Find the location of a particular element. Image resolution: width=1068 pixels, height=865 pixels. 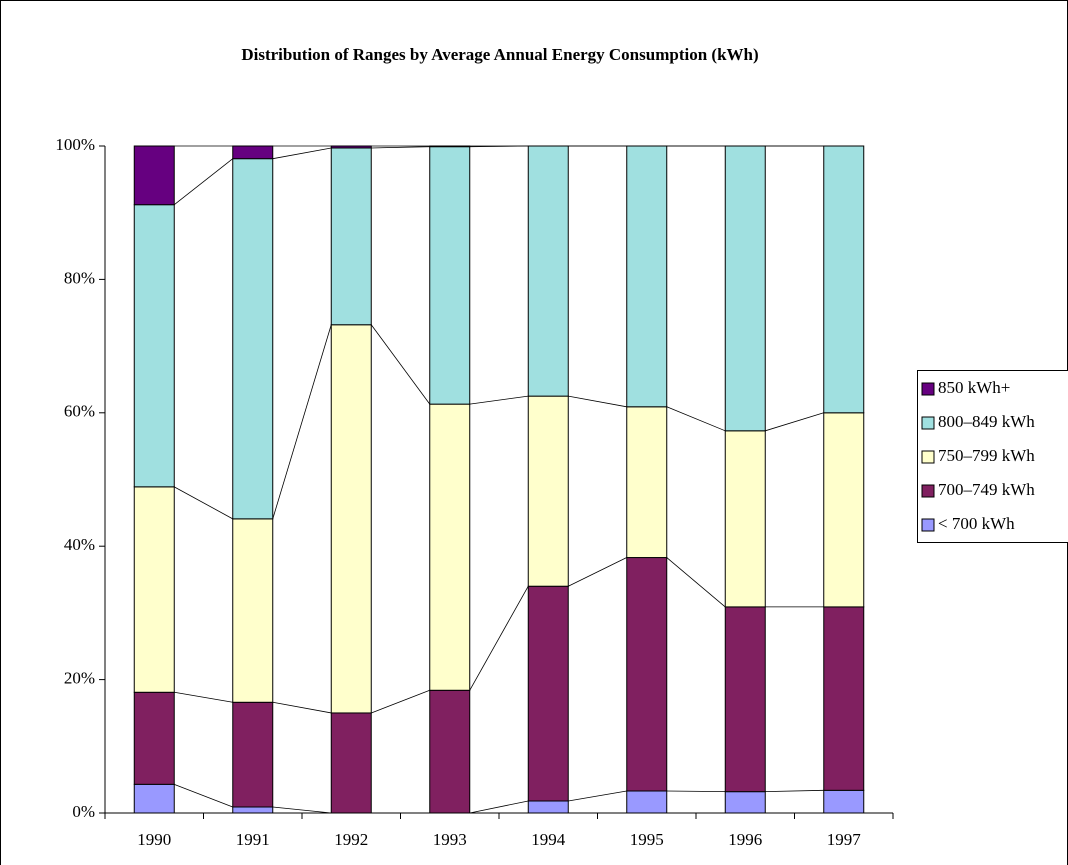

legend-label: < 700 kWh is located at coordinates (976, 523).